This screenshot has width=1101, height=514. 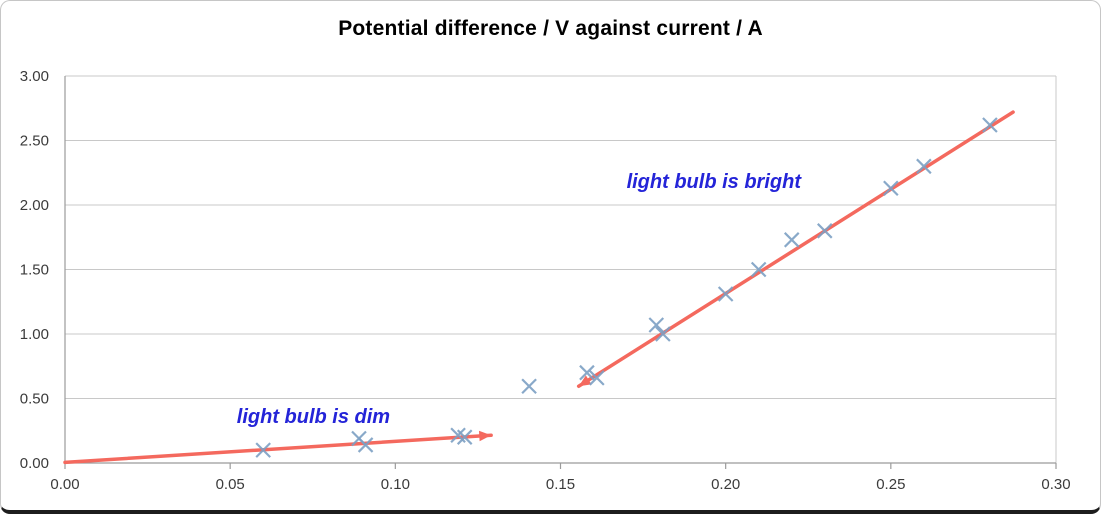 What do you see at coordinates (34, 141) in the screenshot?
I see `y-tick-label: 2.50` at bounding box center [34, 141].